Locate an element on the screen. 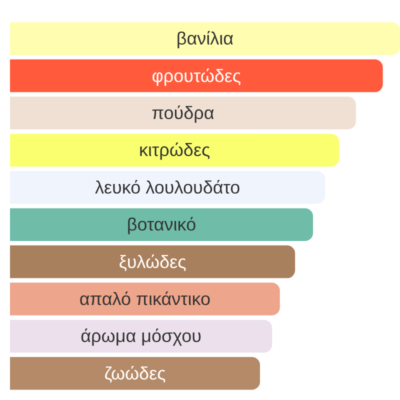  y-tick-label: βοτανικό is located at coordinates (161, 224).